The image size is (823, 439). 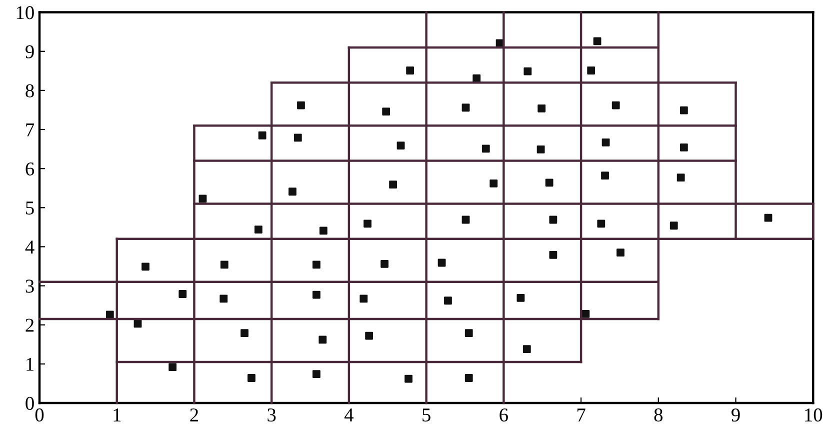 I want to click on y-tick-label: 4, so click(x=29, y=247).